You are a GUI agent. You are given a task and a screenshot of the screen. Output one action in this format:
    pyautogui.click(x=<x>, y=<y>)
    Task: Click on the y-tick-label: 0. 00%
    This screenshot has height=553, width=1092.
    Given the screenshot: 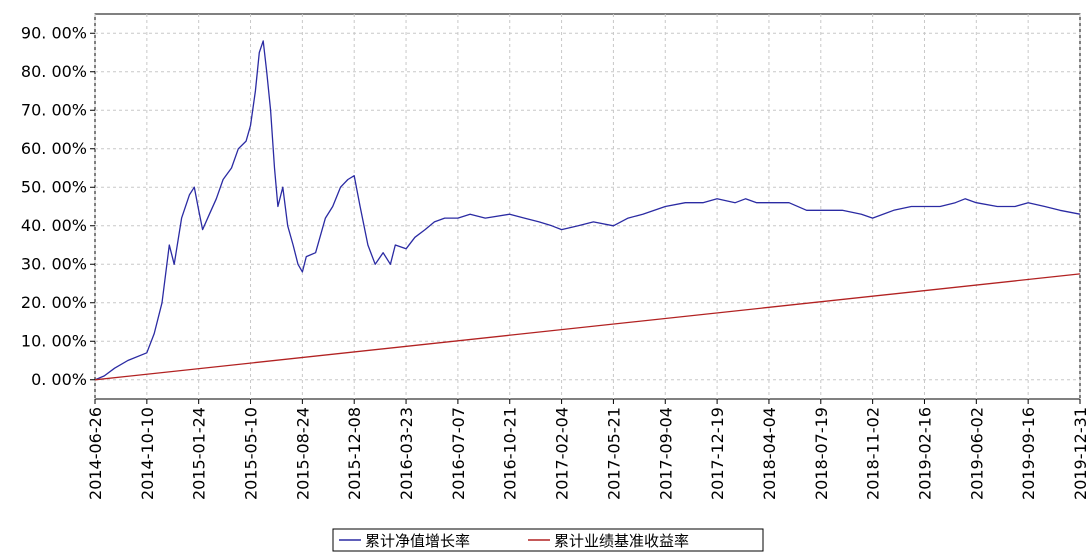 What is the action you would take?
    pyautogui.click(x=59, y=379)
    